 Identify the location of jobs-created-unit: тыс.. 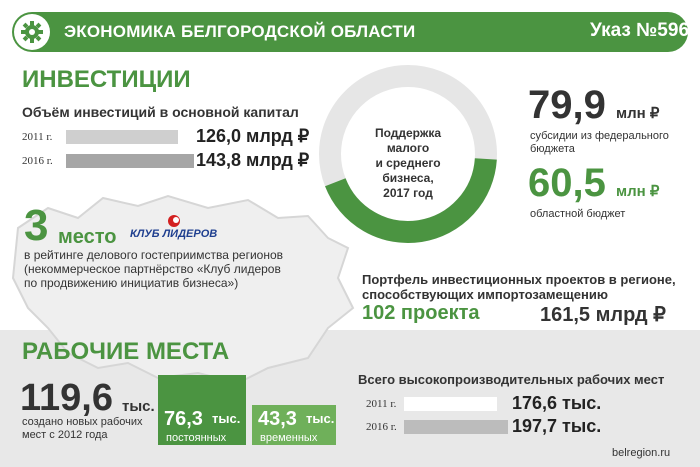
(138, 406).